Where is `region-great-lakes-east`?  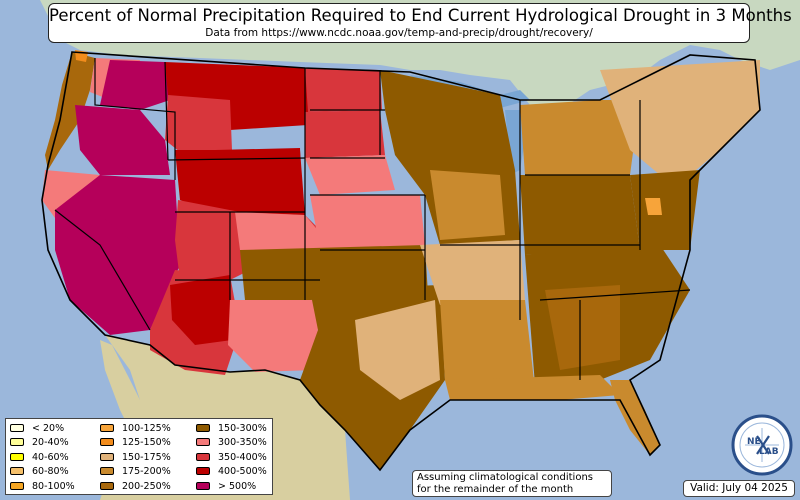
region-great-lakes-east is located at coordinates (580, 142).